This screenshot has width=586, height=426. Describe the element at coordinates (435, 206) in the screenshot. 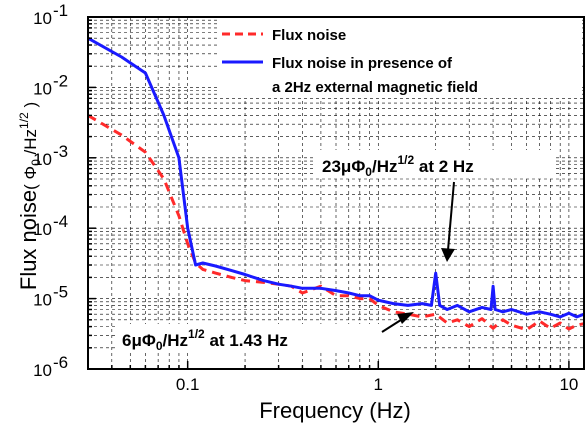

I see `annotation-2hz: 23μΦ0/Hz1/2 at 2 Hz` at that location.